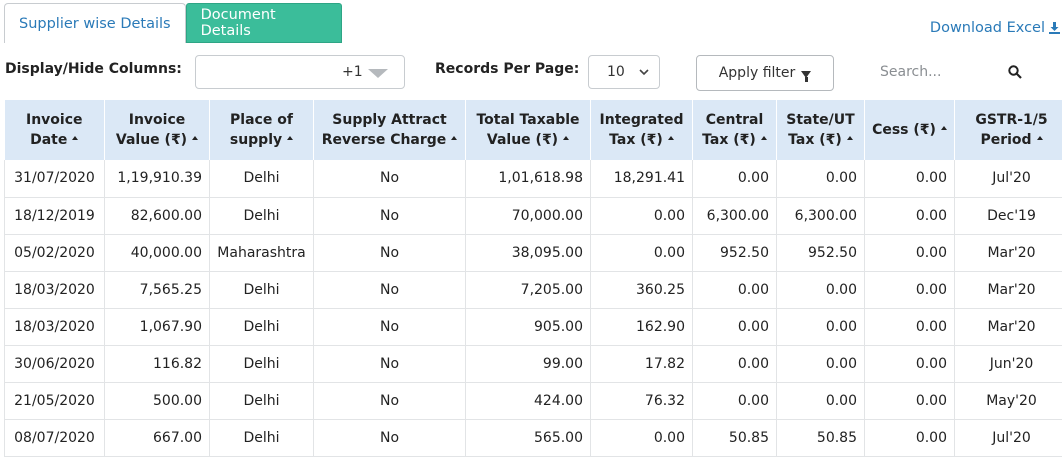 The height and width of the screenshot is (460, 1062). What do you see at coordinates (157, 290) in the screenshot?
I see `cell-invoice-value: 7,565.25` at bounding box center [157, 290].